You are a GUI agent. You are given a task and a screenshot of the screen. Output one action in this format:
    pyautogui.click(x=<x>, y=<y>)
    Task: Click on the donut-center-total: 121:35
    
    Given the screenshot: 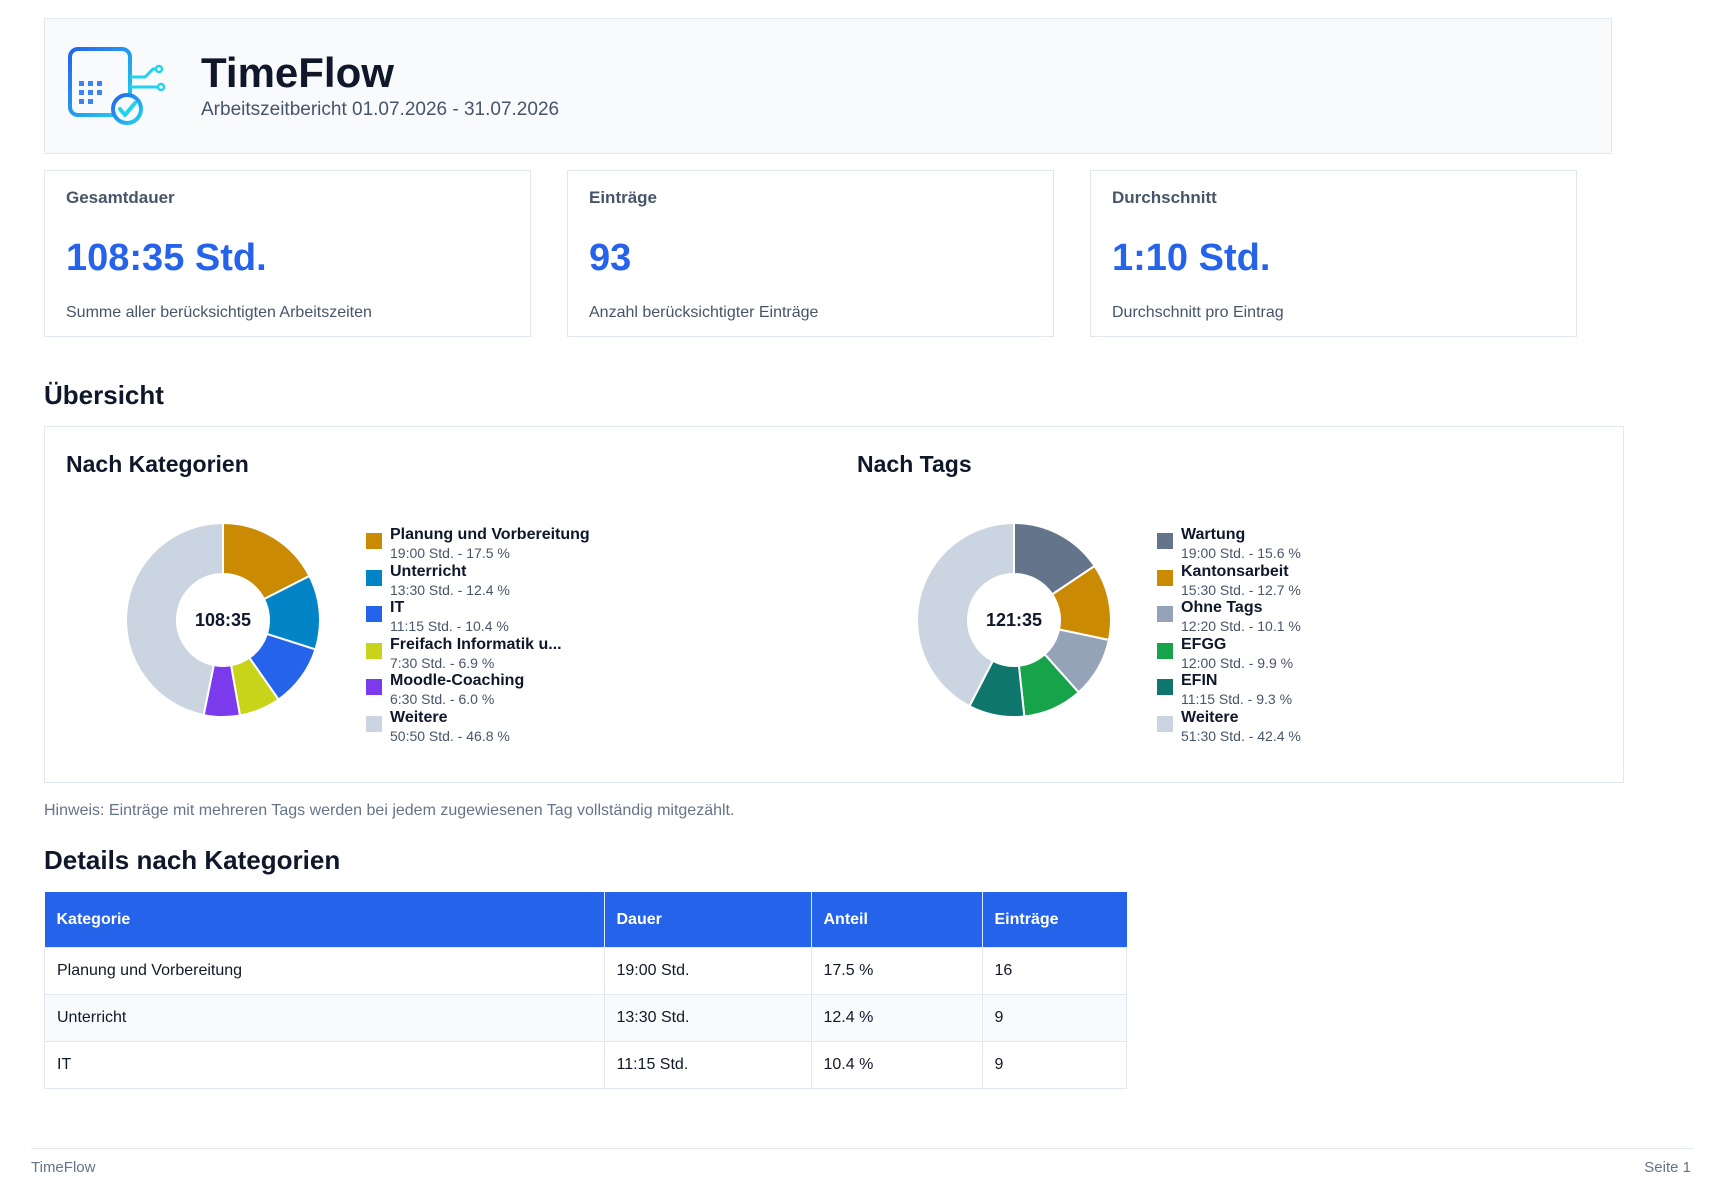 What is the action you would take?
    pyautogui.click(x=1014, y=620)
    